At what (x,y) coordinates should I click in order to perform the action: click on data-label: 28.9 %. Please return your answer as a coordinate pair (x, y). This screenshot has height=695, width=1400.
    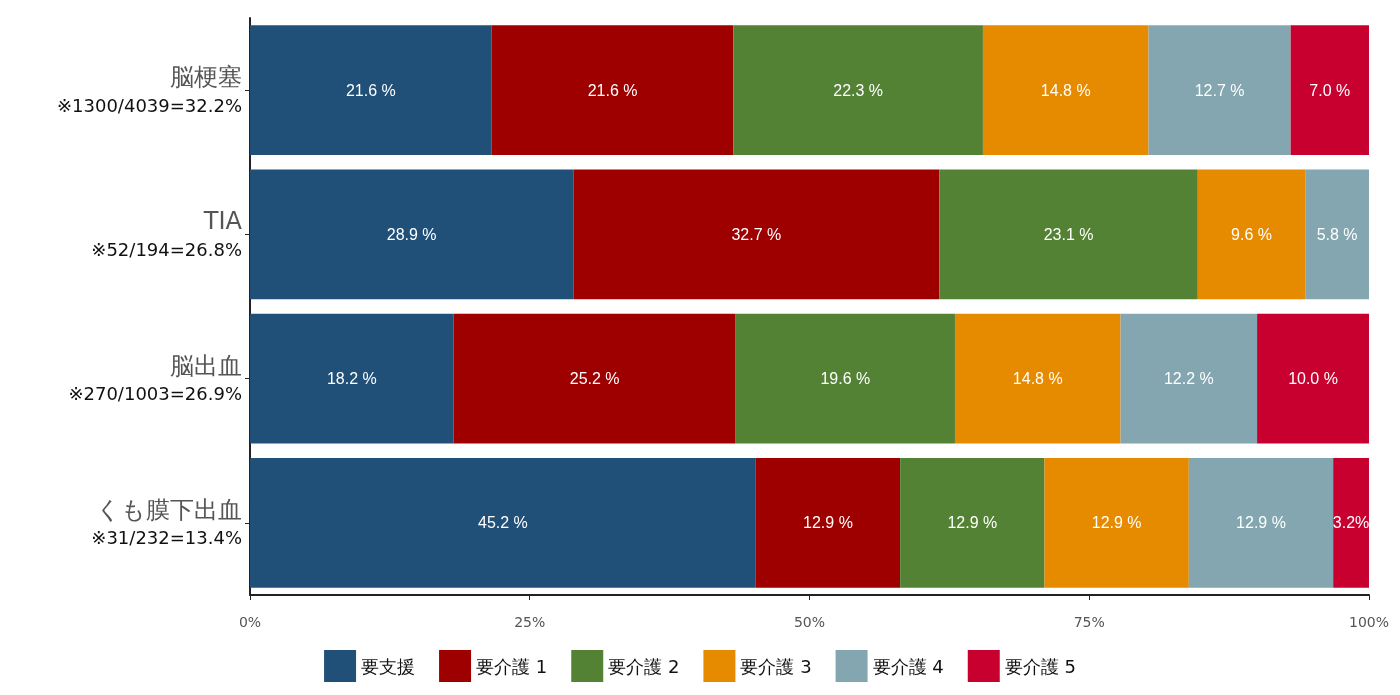
    Looking at the image, I should click on (411, 234).